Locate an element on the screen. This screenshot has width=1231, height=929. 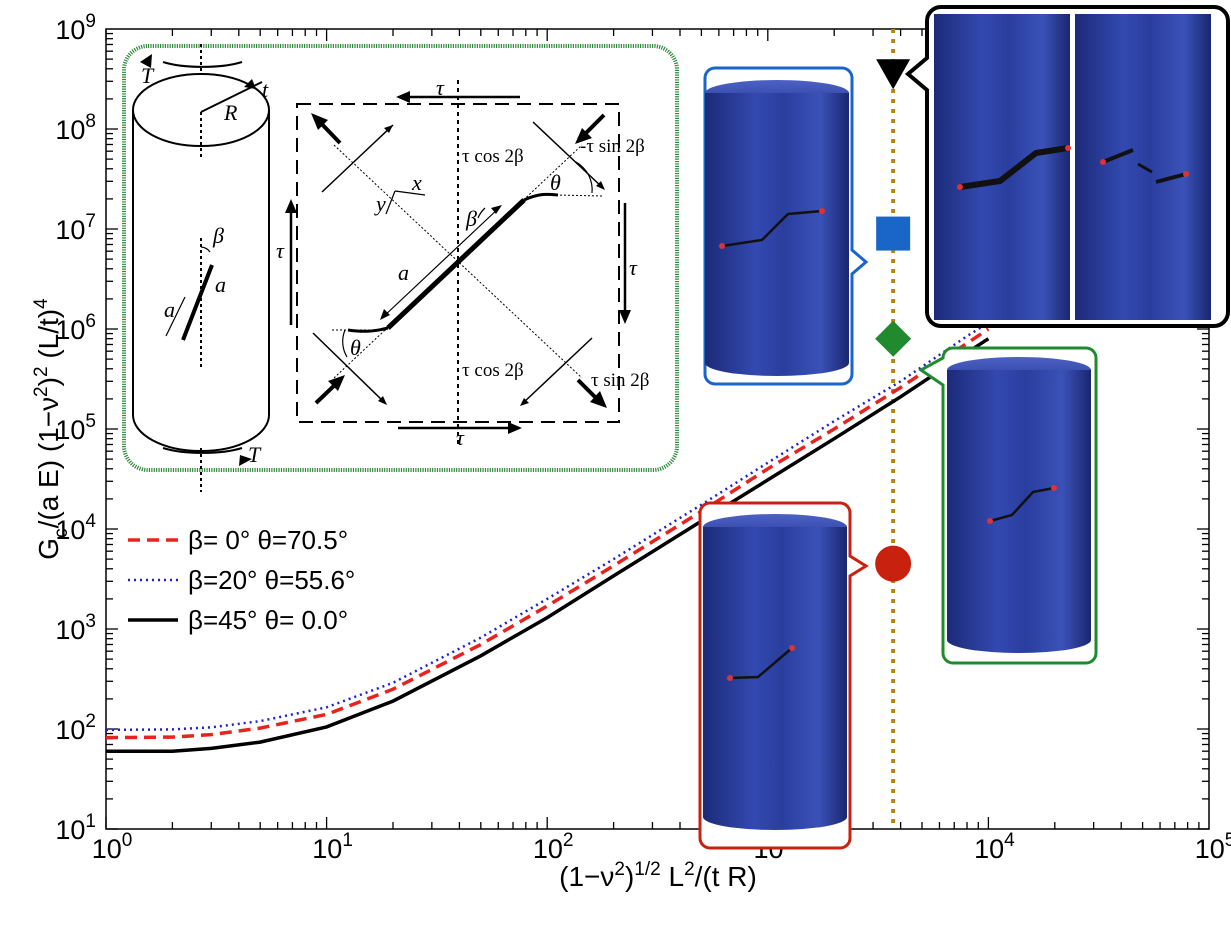
marker-triangle is located at coordinates (893, 74).